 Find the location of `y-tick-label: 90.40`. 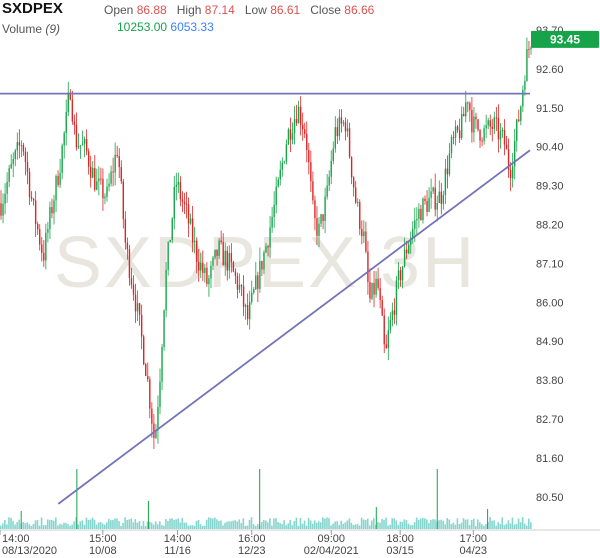

y-tick-label: 90.40 is located at coordinates (550, 148).